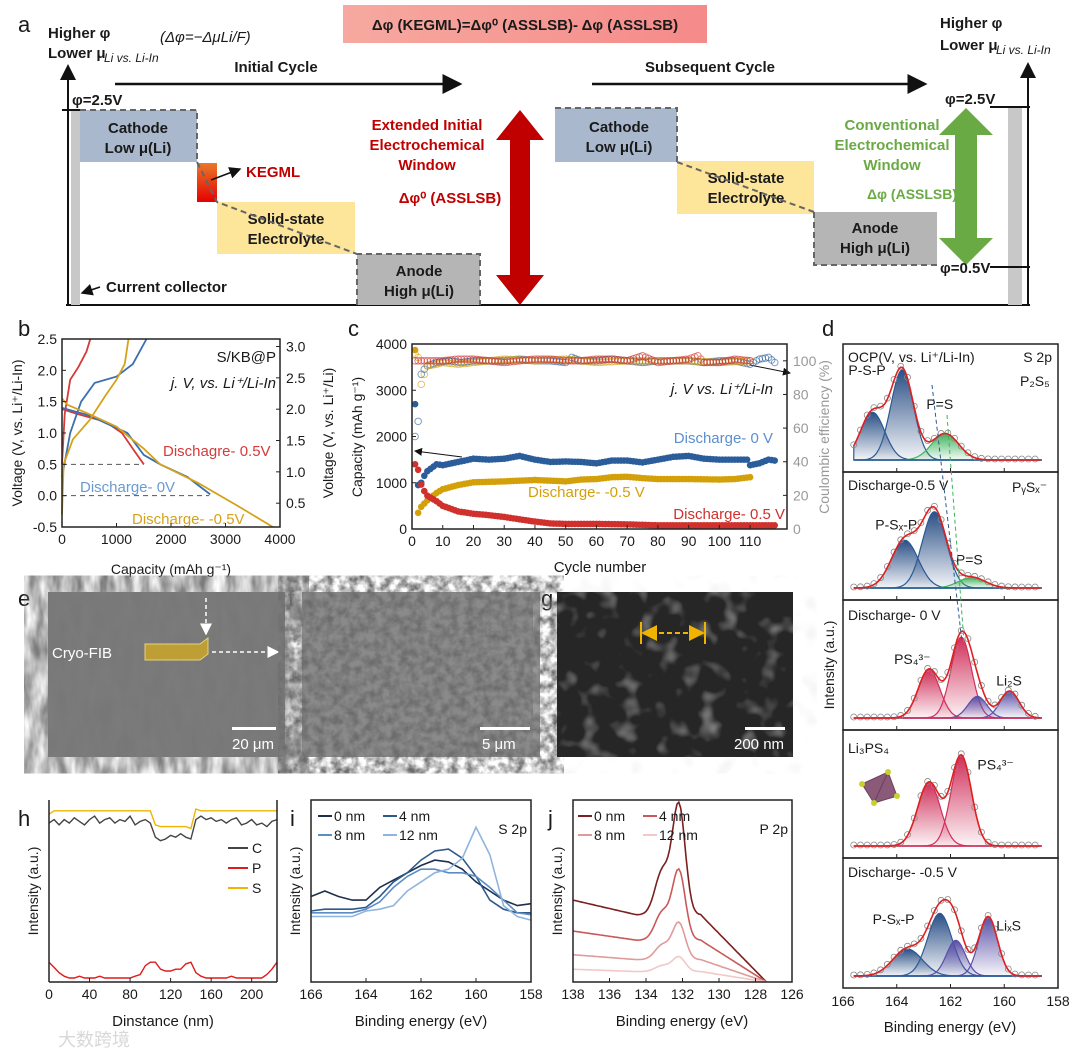 This screenshot has width=1080, height=1056. Describe the element at coordinates (171, 994) in the screenshot. I see `x-tick-label: 120` at that location.